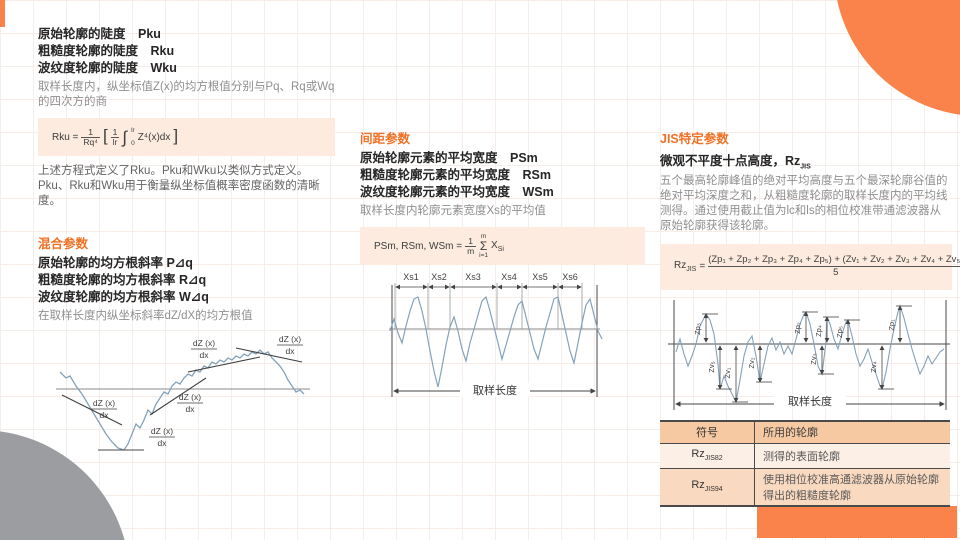 The image size is (960, 540). Describe the element at coordinates (697, 329) in the screenshot. I see `peak-label: Zp₃` at that location.